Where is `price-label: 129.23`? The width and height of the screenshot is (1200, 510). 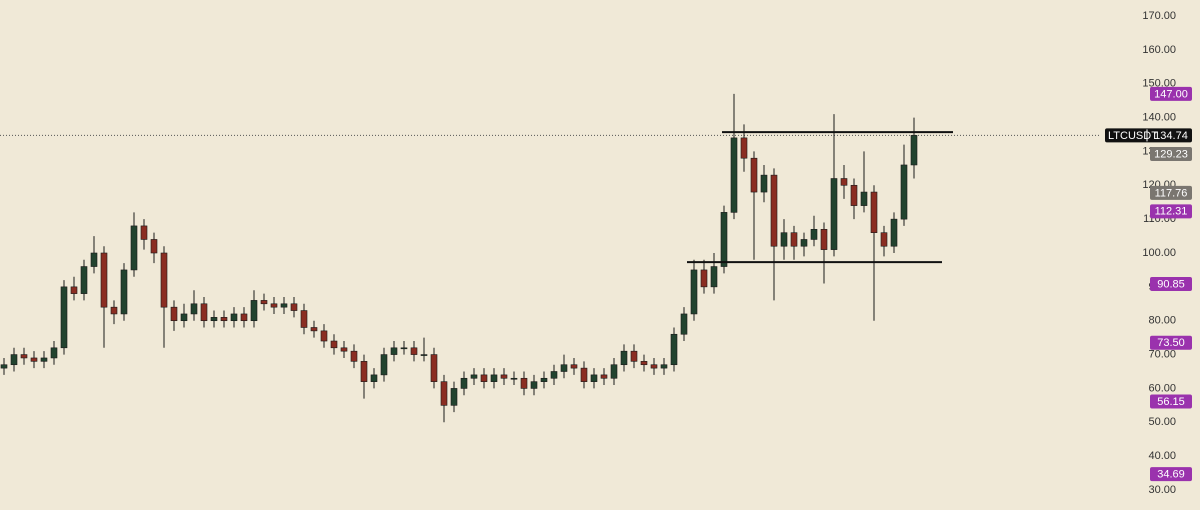
price-label: 129.23 is located at coordinates (1171, 154).